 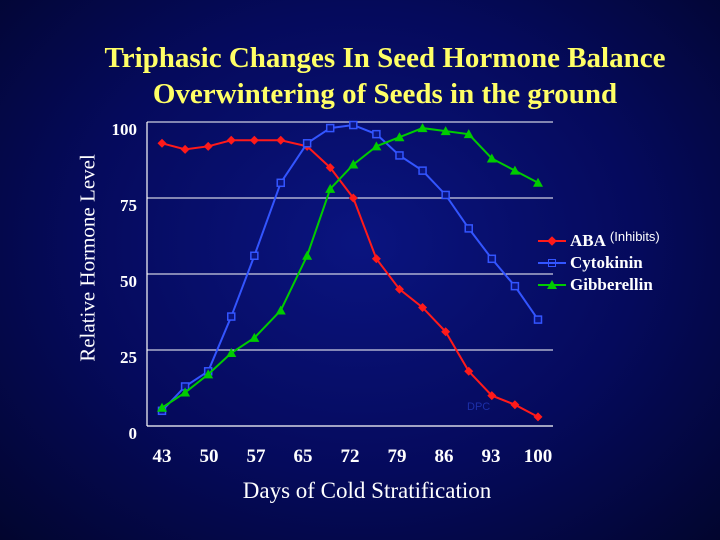 What do you see at coordinates (128, 281) in the screenshot?
I see `y-tick-label-50: 50` at bounding box center [128, 281].